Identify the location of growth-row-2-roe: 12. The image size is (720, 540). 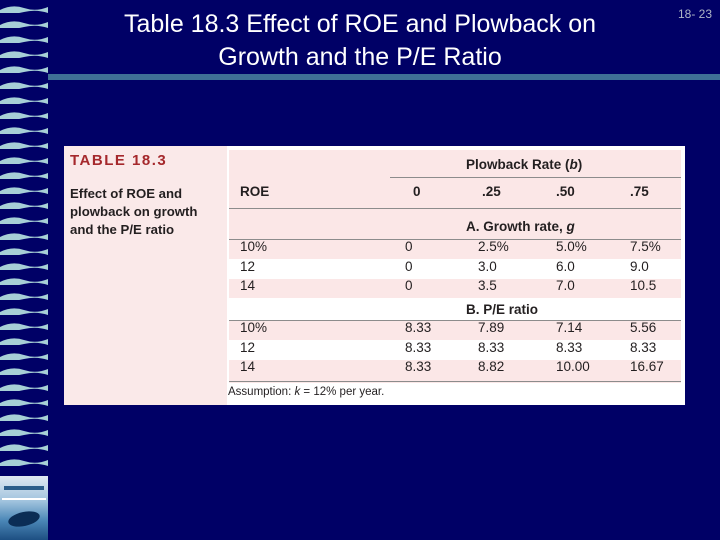
(248, 266).